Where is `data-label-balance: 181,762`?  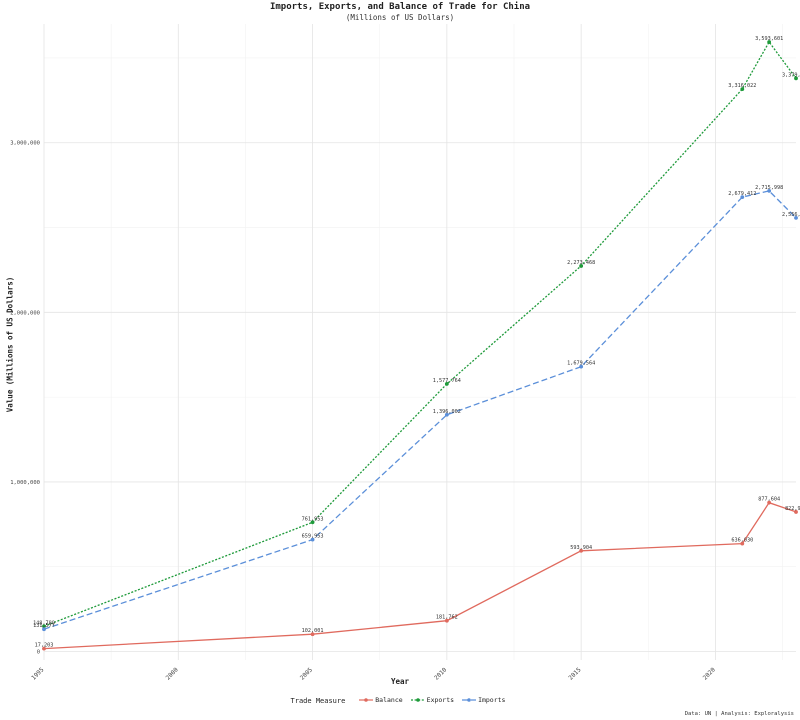
data-label-balance: 181,762 is located at coordinates (447, 618).